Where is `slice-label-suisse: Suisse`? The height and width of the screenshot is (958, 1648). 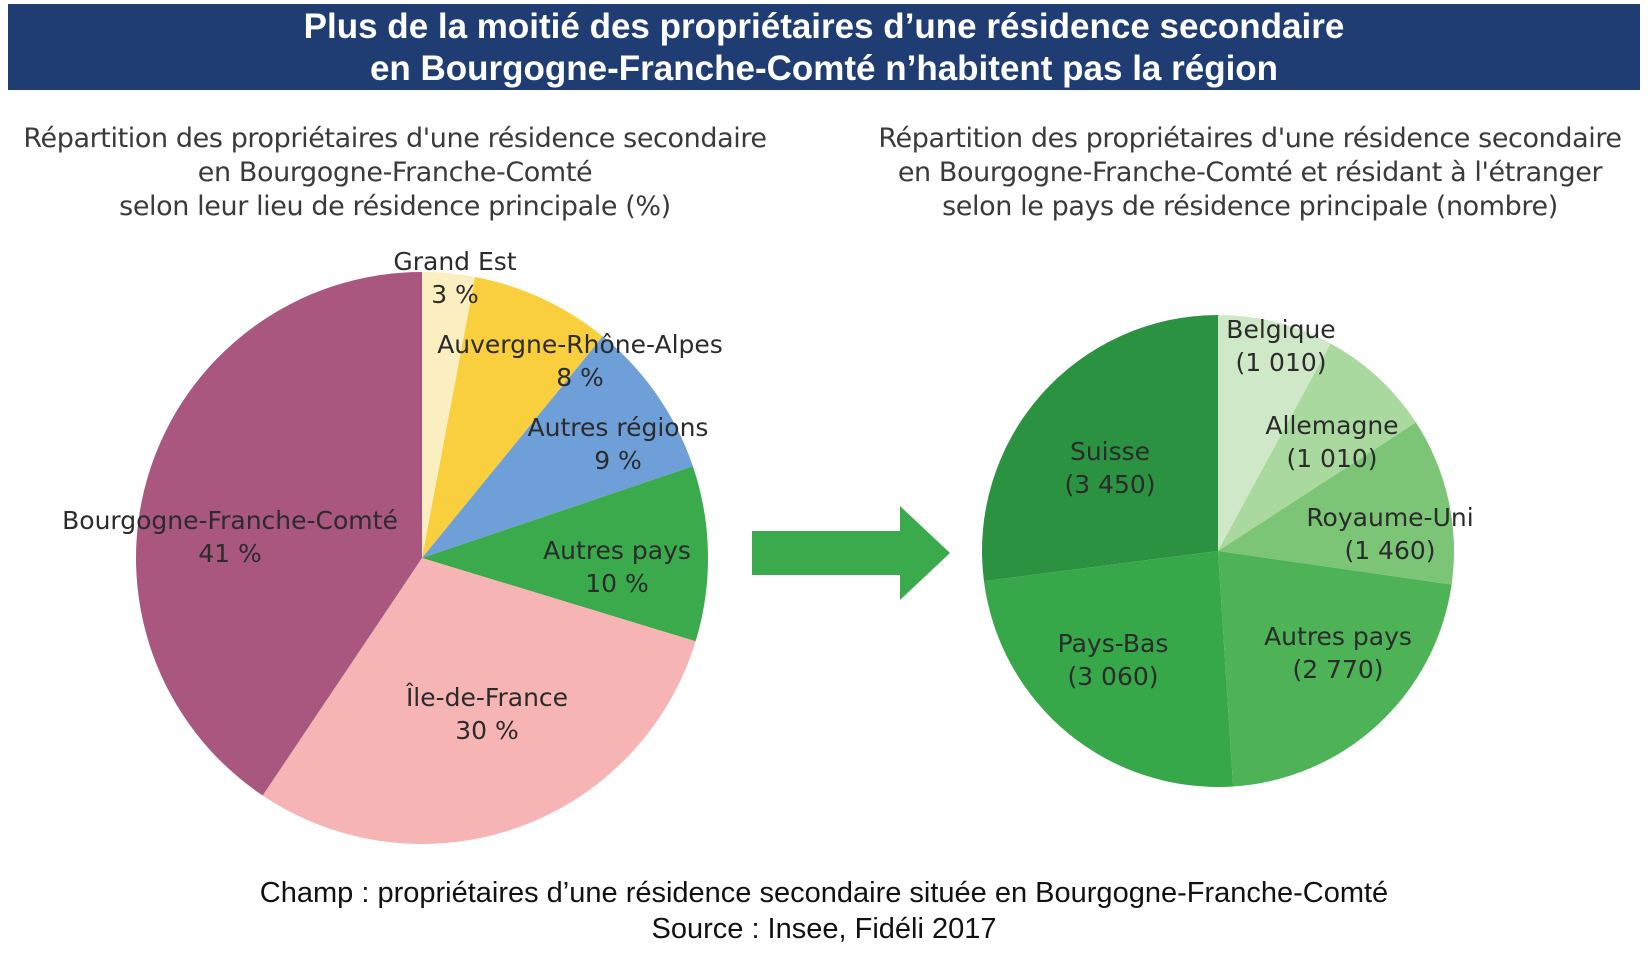 slice-label-suisse: Suisse is located at coordinates (1110, 451).